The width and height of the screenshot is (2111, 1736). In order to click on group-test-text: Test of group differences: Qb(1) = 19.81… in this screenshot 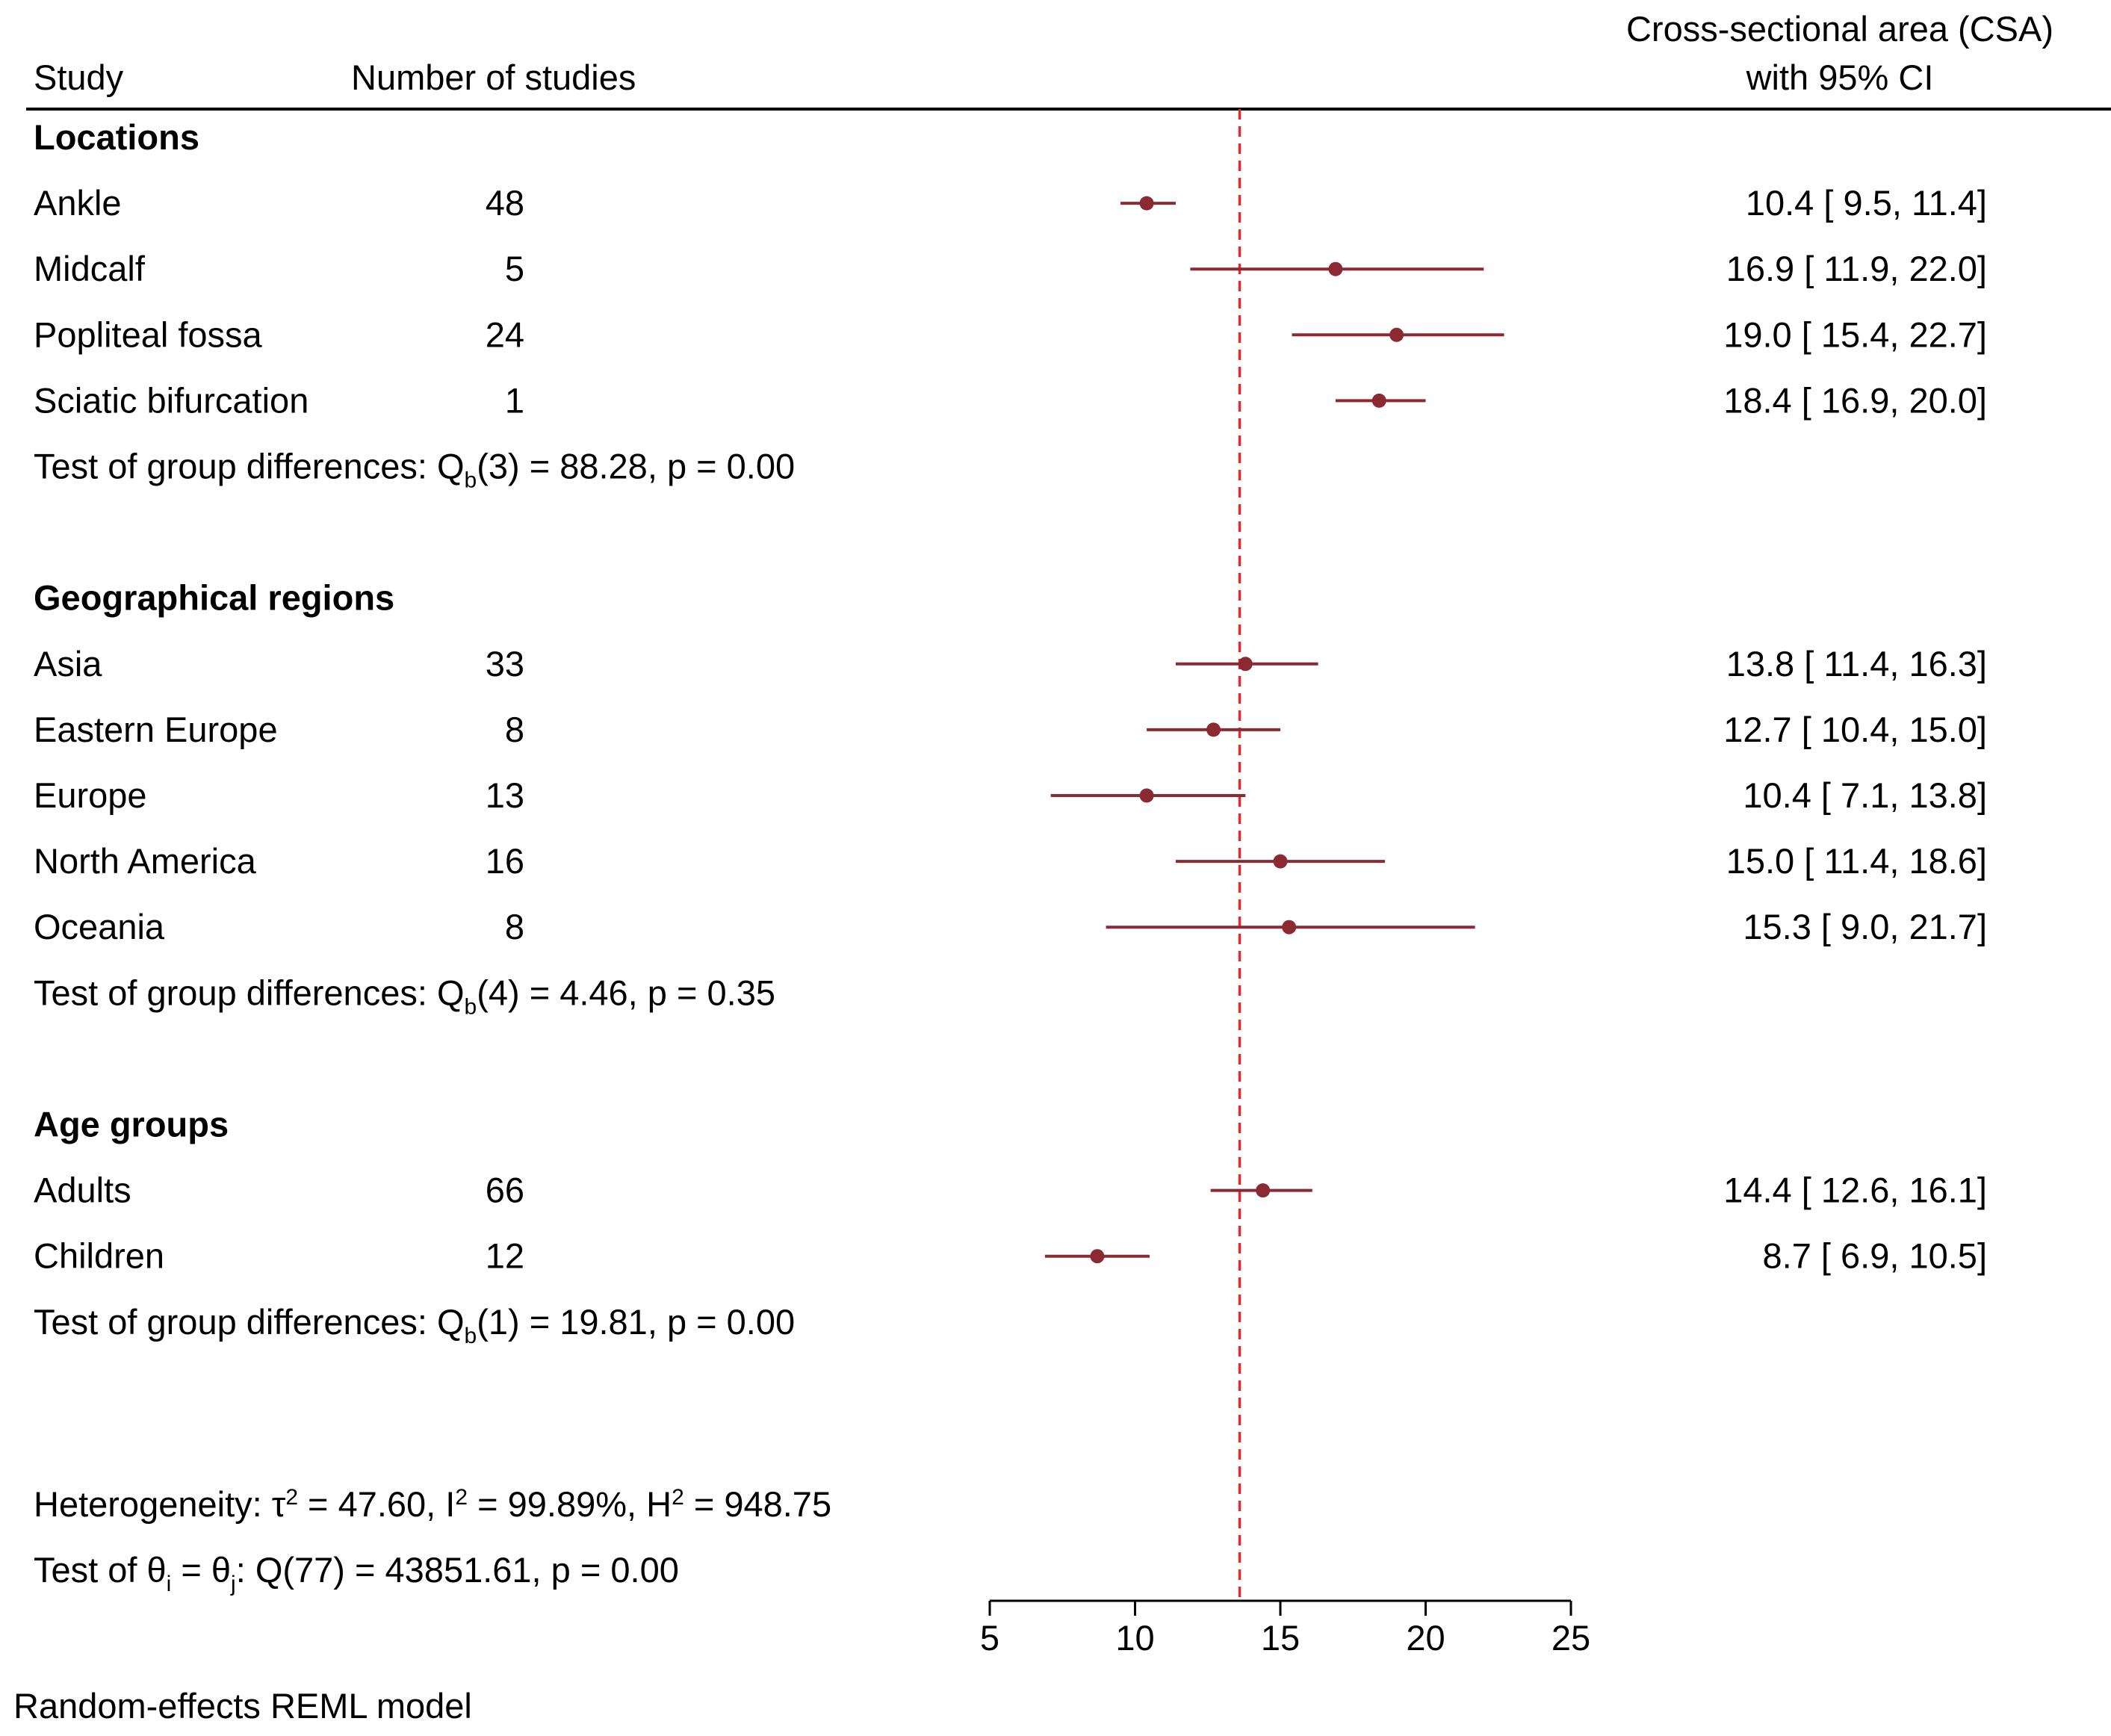, I will do `click(415, 1325)`.